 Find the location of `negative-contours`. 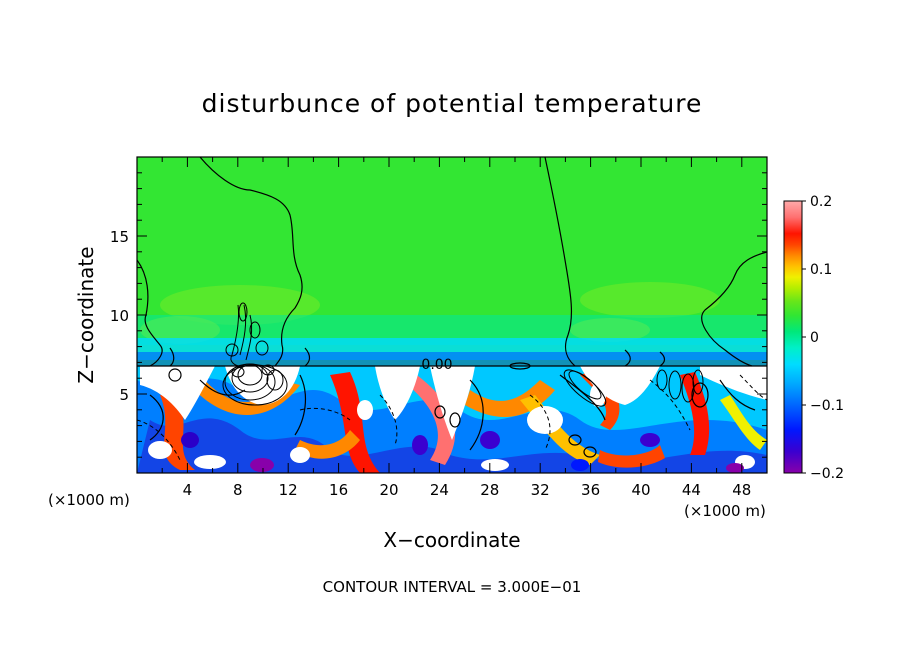

negative-contours is located at coordinates (452, 417).